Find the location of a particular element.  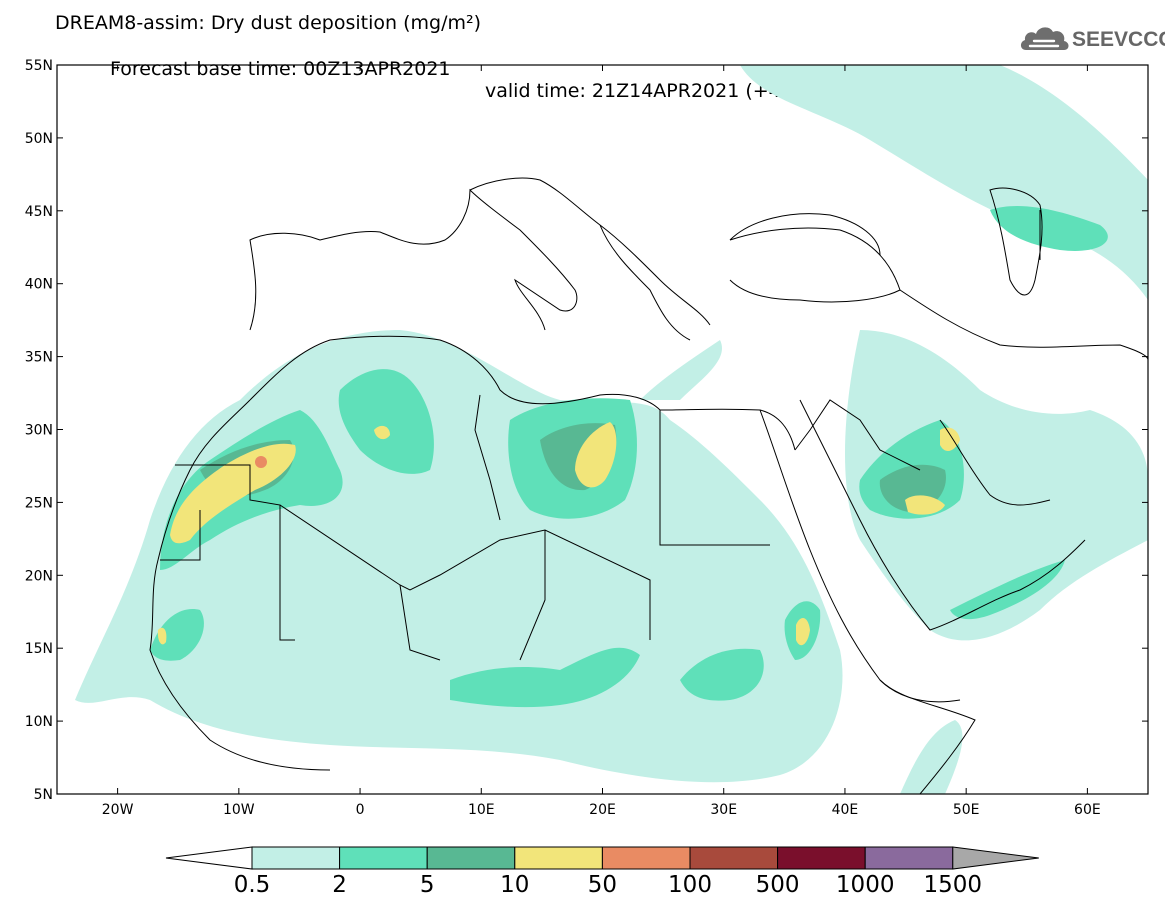

lat-tick-label: 45N is located at coordinates (39, 212).